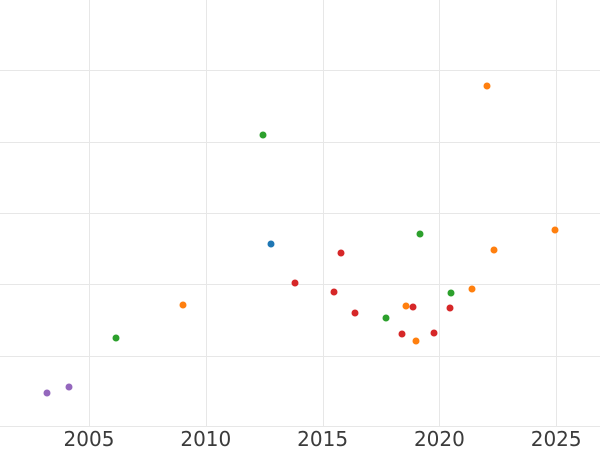 The width and height of the screenshot is (600, 450). Describe the element at coordinates (439, 438) in the screenshot. I see `x-tick-label: 2020` at that location.